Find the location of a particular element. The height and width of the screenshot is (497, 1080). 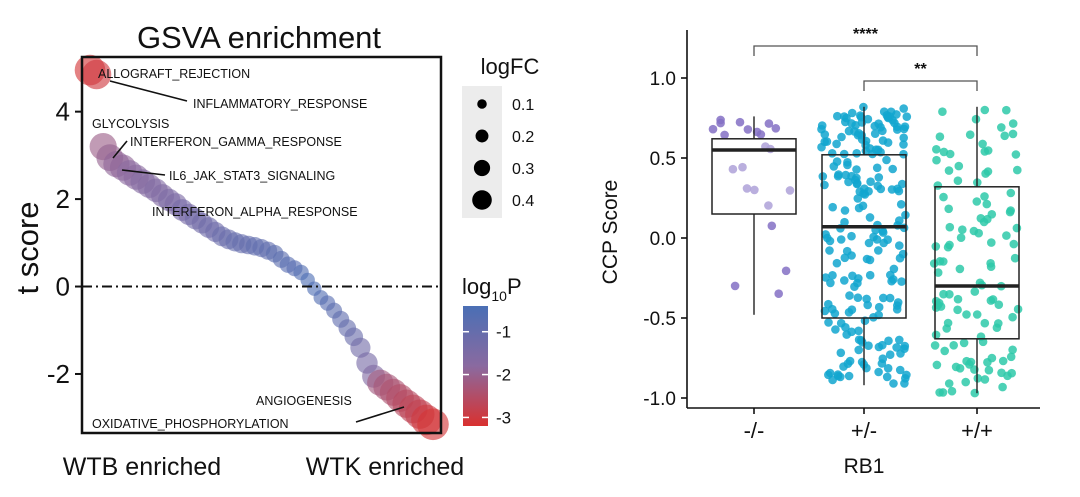

ccp-x-tick-label: +/- is located at coordinates (864, 430).